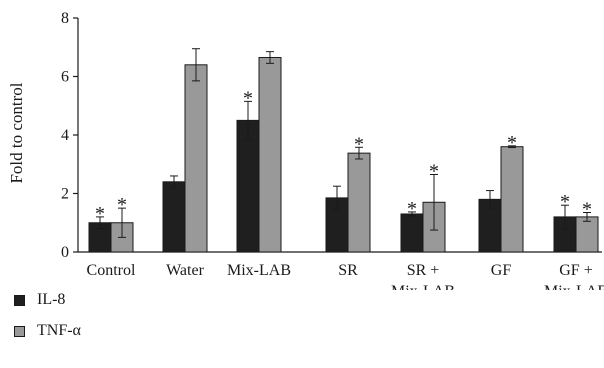 This screenshot has height=368, width=604. What do you see at coordinates (65, 77) in the screenshot?
I see `y-tick-label: 6` at bounding box center [65, 77].